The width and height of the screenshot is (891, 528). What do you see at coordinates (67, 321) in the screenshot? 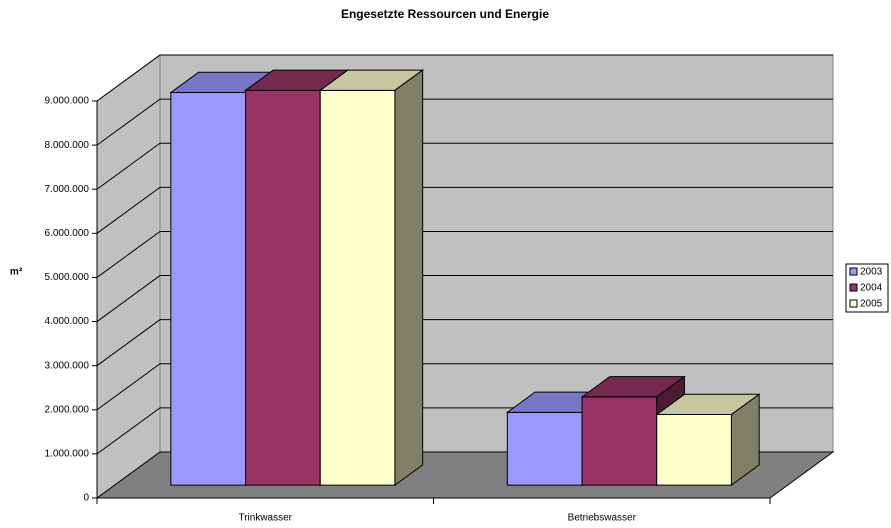
I see `y-tick-label: 4.000.000` at bounding box center [67, 321].